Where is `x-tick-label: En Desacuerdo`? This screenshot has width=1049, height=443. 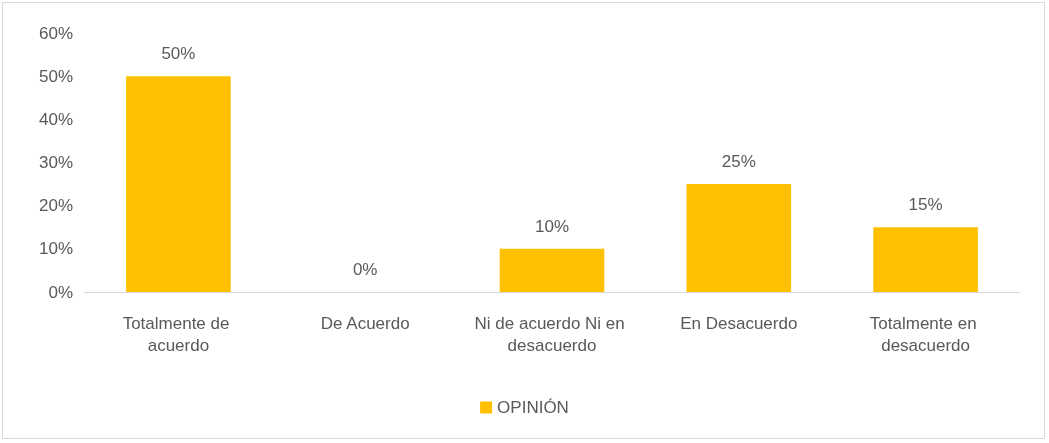
x-tick-label: En Desacuerdo is located at coordinates (739, 323).